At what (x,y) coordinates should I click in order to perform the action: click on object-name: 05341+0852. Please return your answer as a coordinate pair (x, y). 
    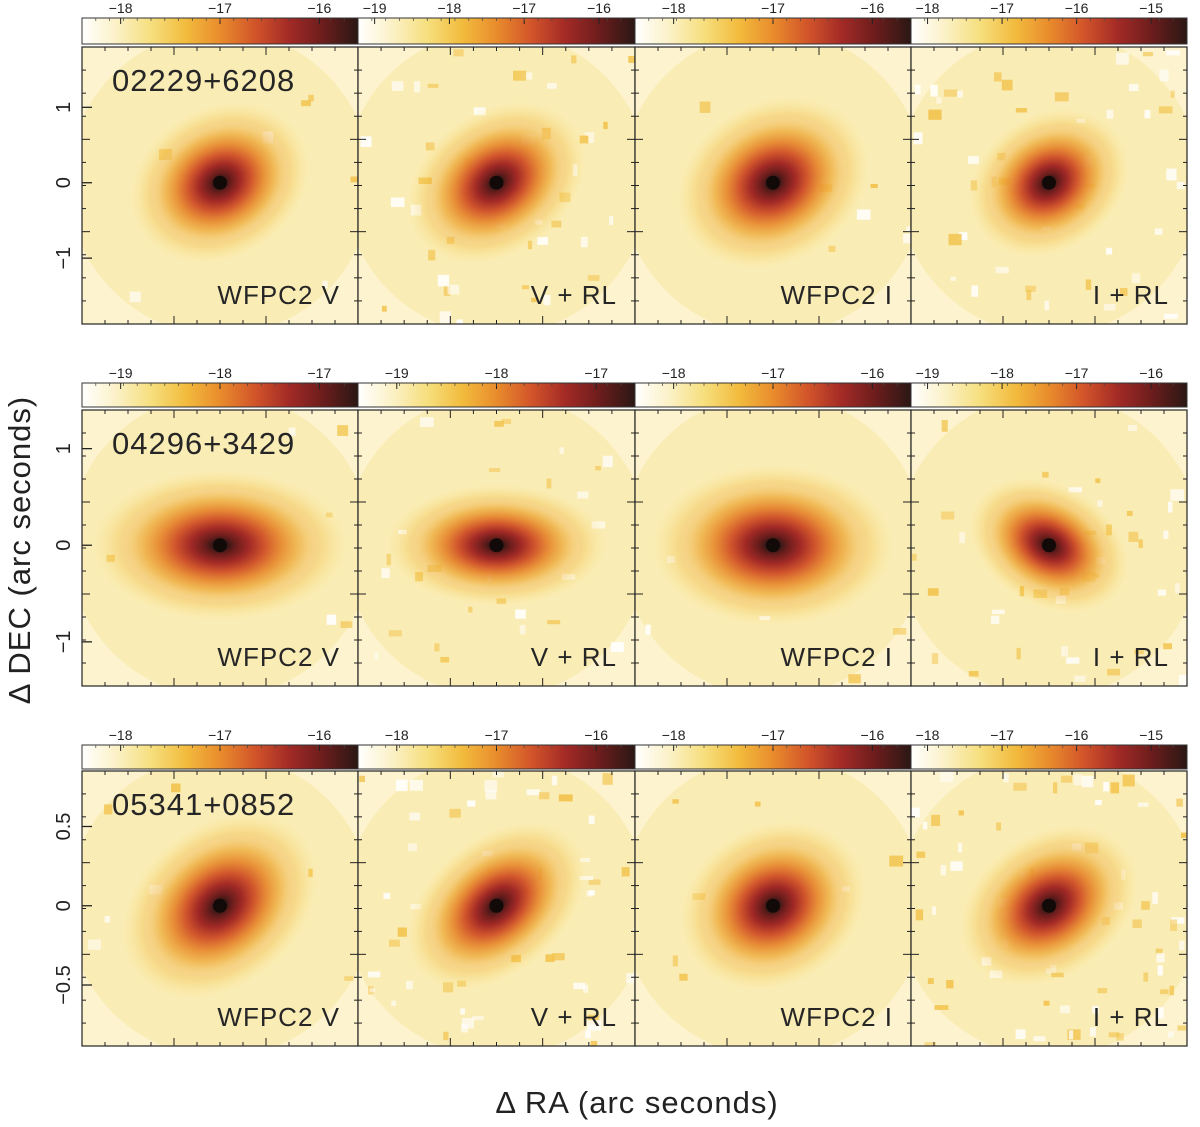
    Looking at the image, I should click on (203, 804).